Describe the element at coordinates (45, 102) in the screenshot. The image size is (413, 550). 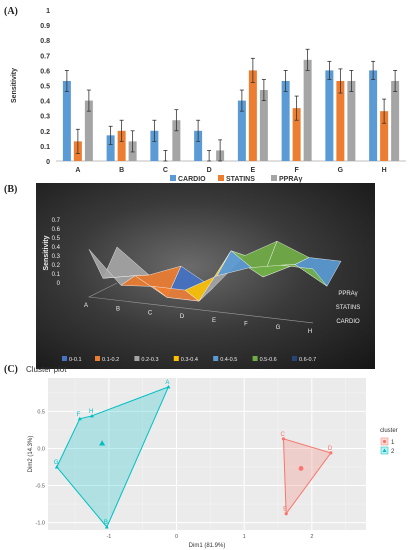
I see `y-tick-label: 0.4` at that location.